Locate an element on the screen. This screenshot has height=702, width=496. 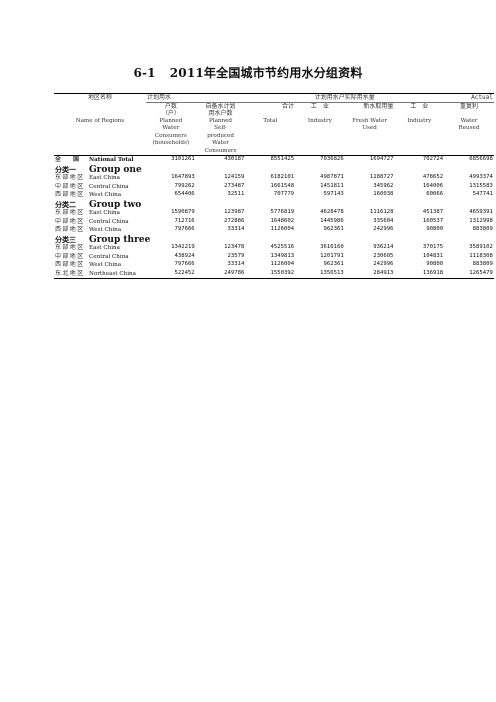
value-cell: 284913 is located at coordinates (369, 274).